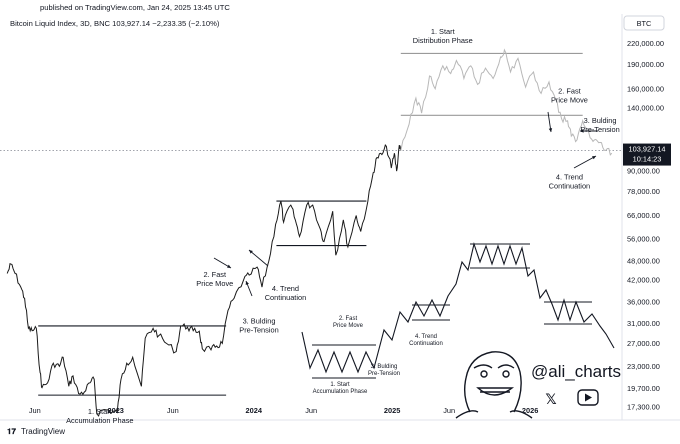 This screenshot has height=444, width=680. I want to click on projected-price-line, so click(506, 102).